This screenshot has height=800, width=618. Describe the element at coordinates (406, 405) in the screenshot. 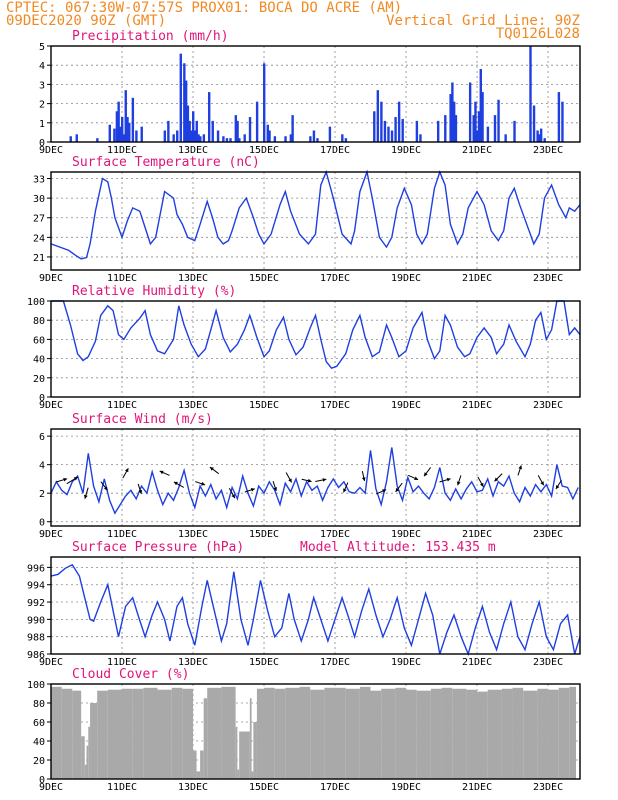

I see `rh-xtick-label-5: 19DEC` at that location.